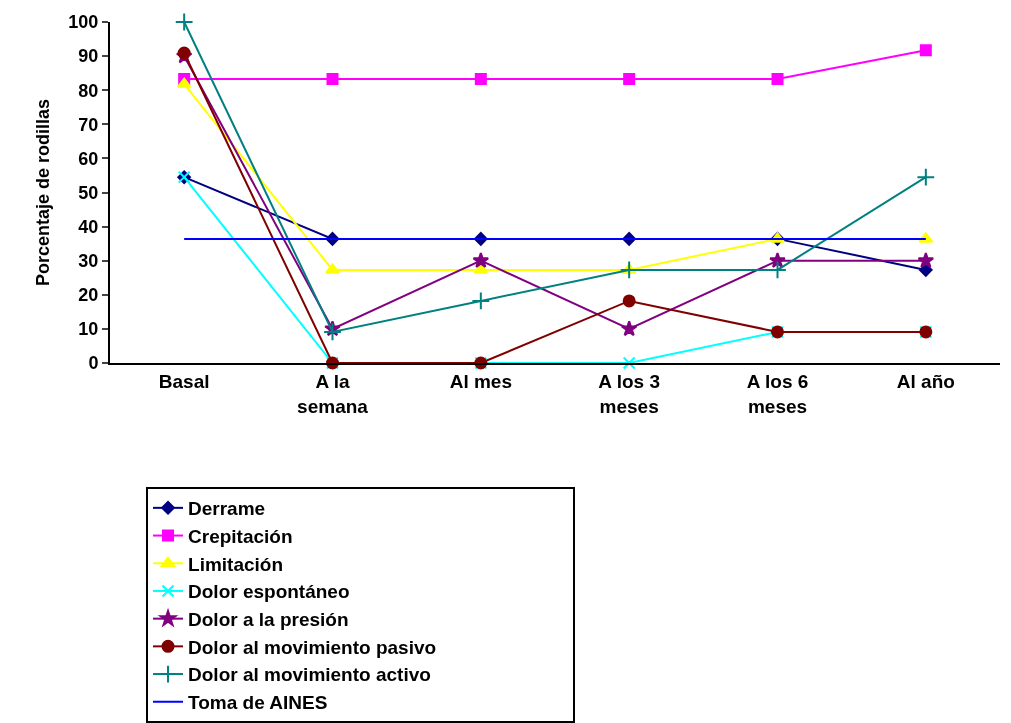  Describe the element at coordinates (269, 592) in the screenshot. I see `legend-label: Dolor espontáneo` at that location.